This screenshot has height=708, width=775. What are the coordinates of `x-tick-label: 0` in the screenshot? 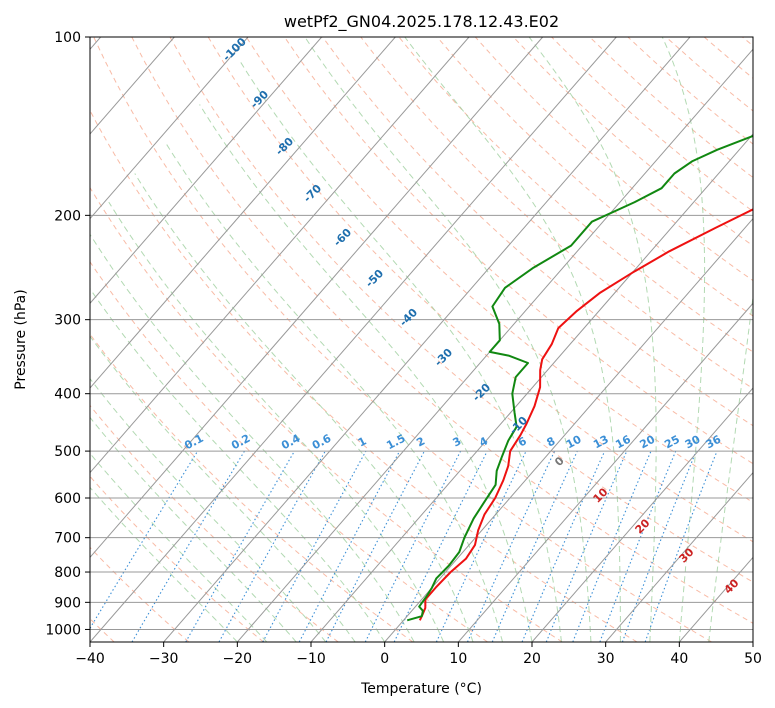 It's located at (384, 659).